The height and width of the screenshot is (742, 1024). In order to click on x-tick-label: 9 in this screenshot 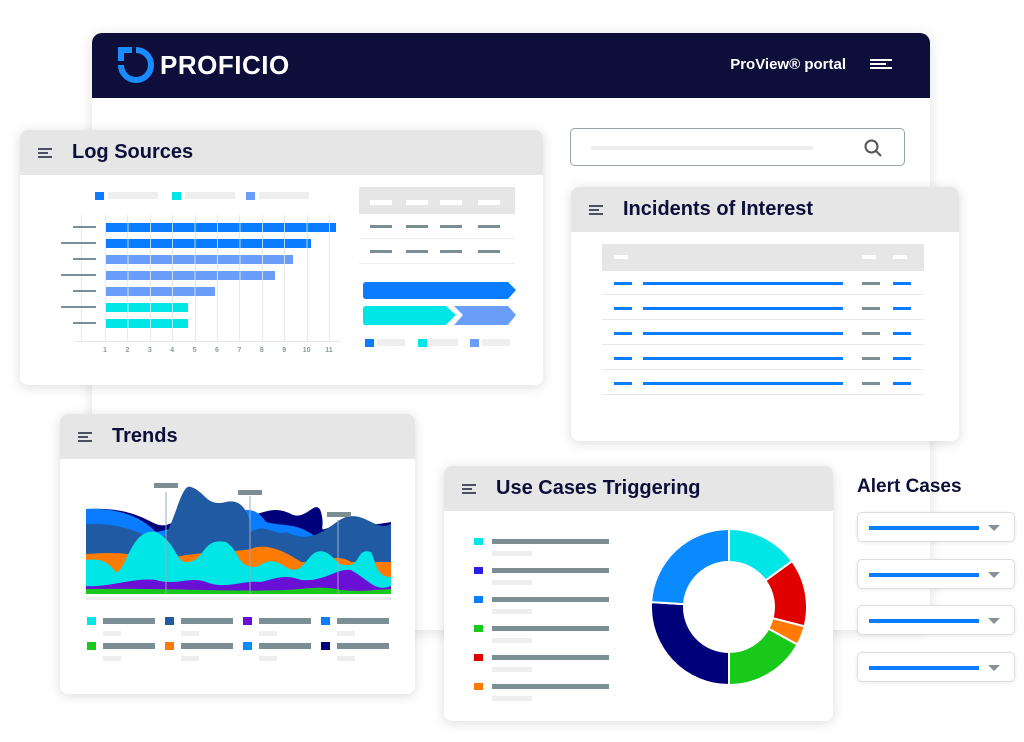, I will do `click(284, 350)`.